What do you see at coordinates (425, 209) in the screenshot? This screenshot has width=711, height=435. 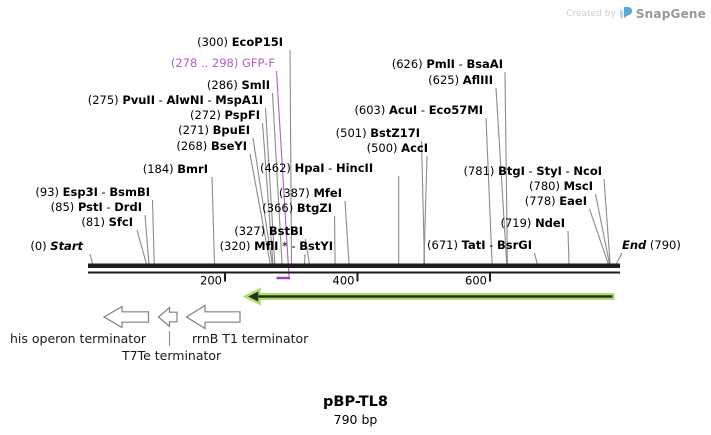 I see `leader-line-acci` at bounding box center [425, 209].